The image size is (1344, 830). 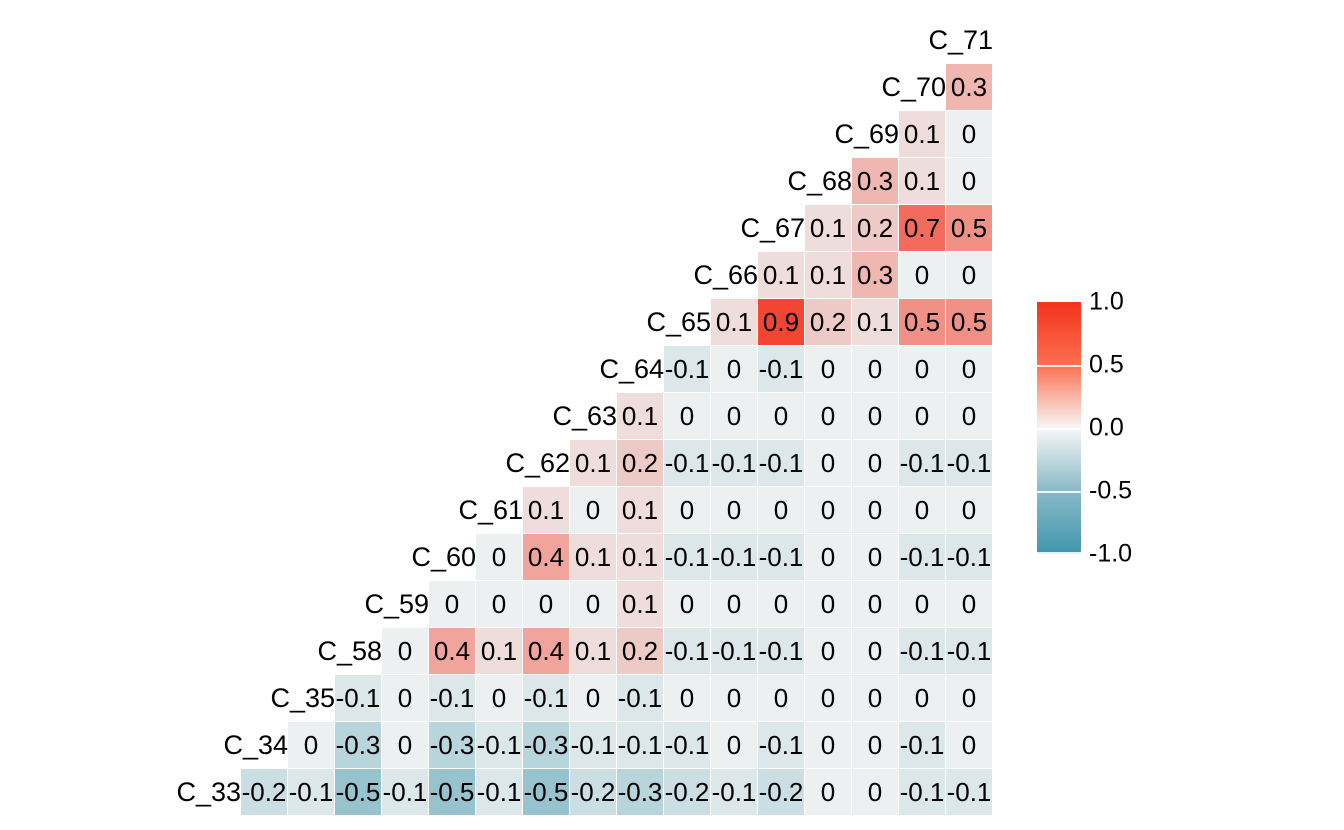 What do you see at coordinates (749, 463) in the screenshot?
I see `heatmap-row: C_62 0.1 0.2 -0.1 -0.1 -0.1 0 0 -0.1 -0.1` at bounding box center [749, 463].